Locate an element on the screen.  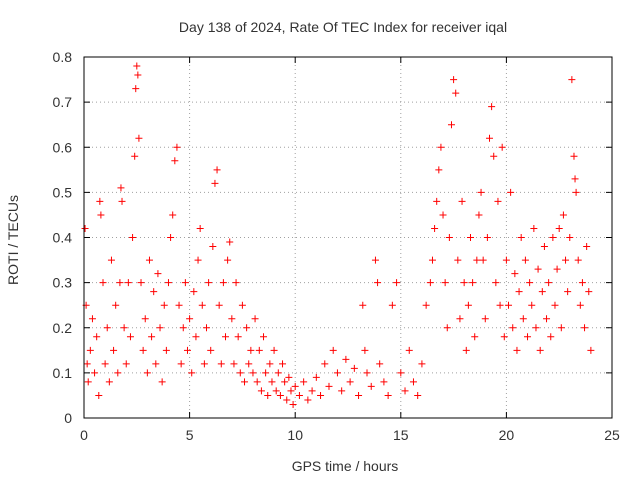
x-axis-label: GPS time / hours is located at coordinates (345, 466).